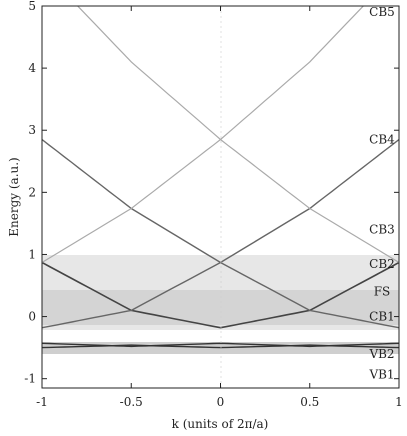 Image resolution: width=407 pixels, height=436 pixels. I want to click on band-label-vb2: VB2, so click(381, 354).